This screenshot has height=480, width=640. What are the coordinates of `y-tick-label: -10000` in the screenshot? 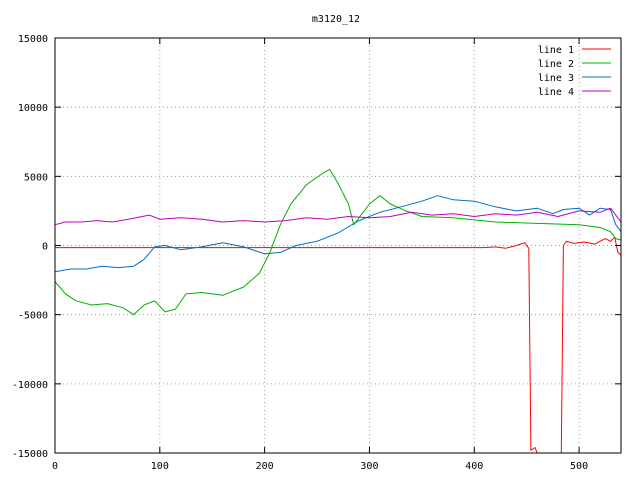 It's located at (30, 385).